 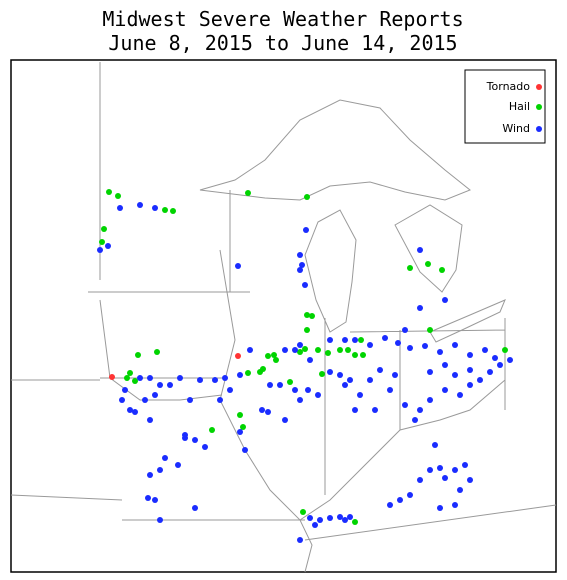 What do you see at coordinates (428, 248) in the screenshot?
I see `lake-huron` at bounding box center [428, 248].